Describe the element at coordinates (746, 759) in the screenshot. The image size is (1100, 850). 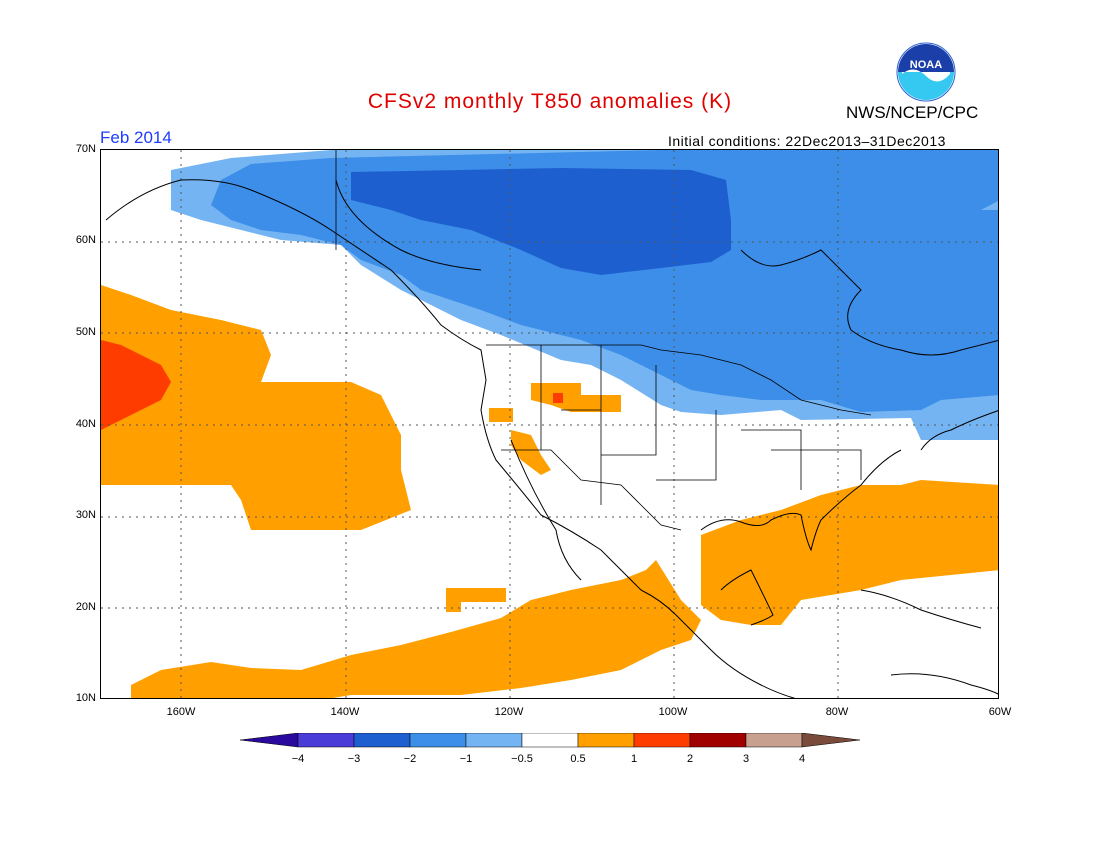
I see `legend-label-3: 3` at that location.